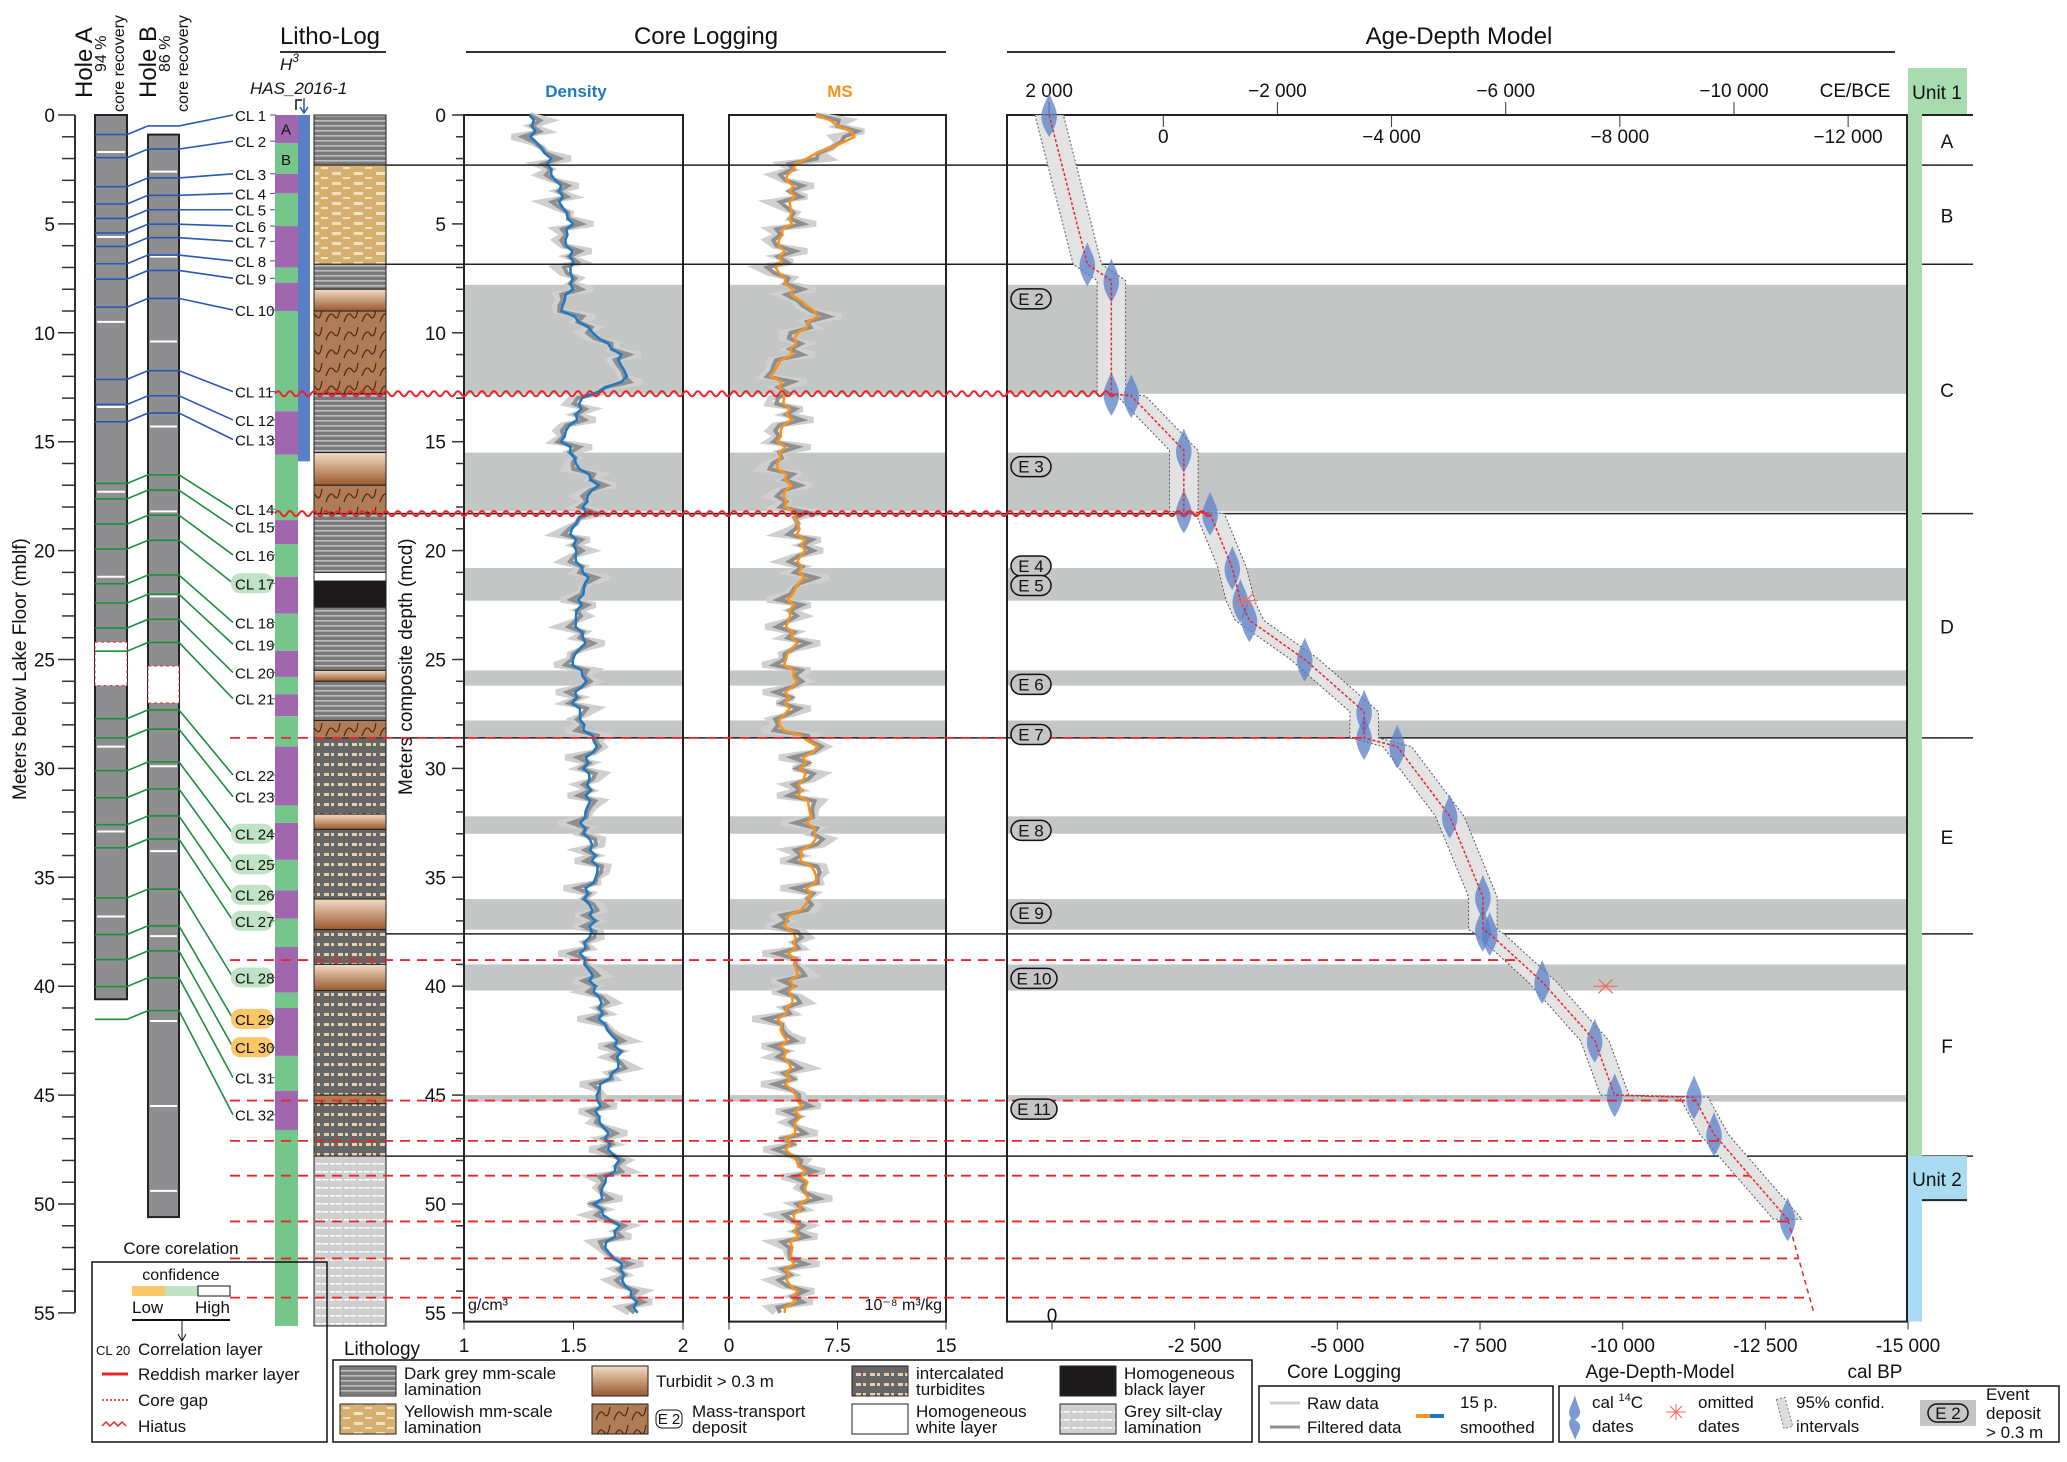 Image resolution: width=2067 pixels, height=1462 pixels. I want to click on density-smoothed-curve, so click(583, 714).